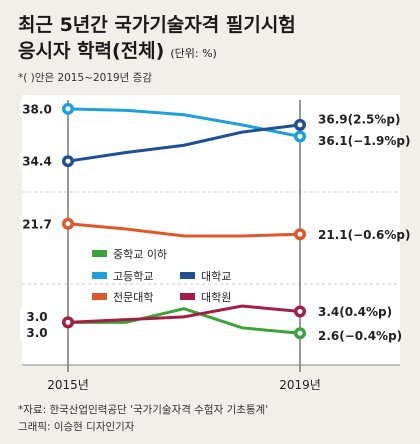  I want to click on start-value-label-4: 3.0, so click(36, 317).